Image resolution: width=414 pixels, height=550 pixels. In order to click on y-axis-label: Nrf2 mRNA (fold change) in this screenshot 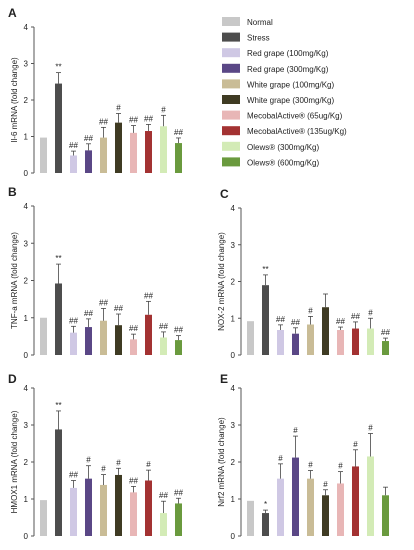, I will do `click(221, 462)`.